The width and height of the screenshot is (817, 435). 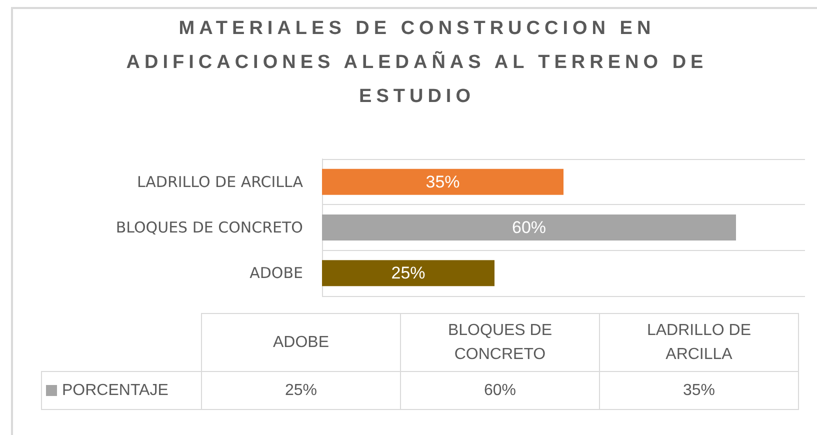 I want to click on y-tick-label: BLOQUES DE CONCRETO, so click(x=209, y=227).